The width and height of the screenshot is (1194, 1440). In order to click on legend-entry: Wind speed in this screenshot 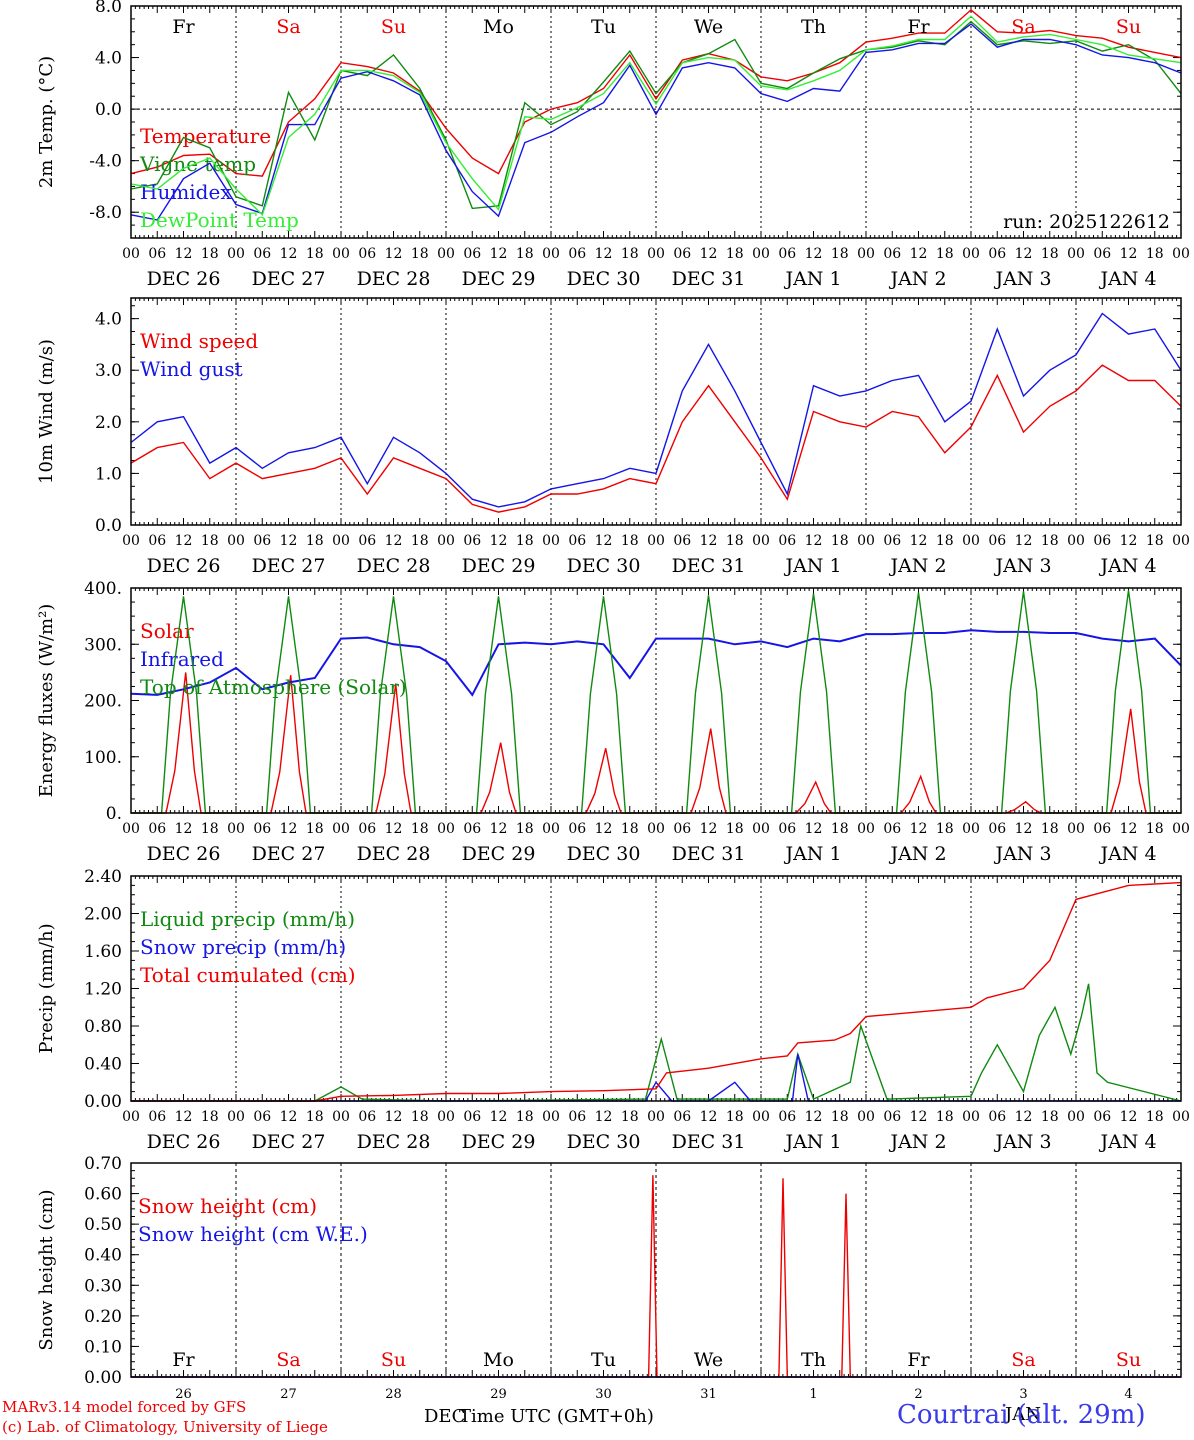, I will do `click(199, 341)`.